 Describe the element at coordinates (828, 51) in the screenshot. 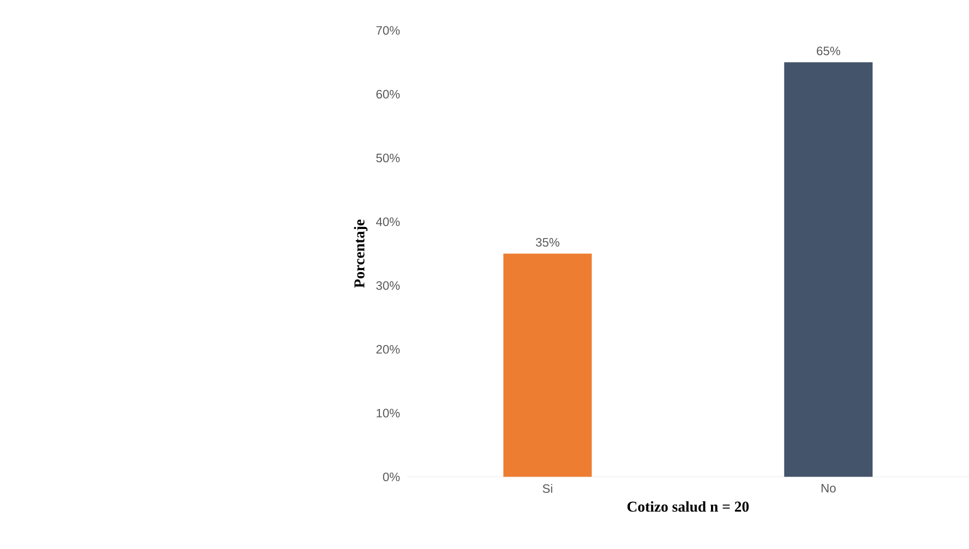

I see `data-label: 65%` at that location.